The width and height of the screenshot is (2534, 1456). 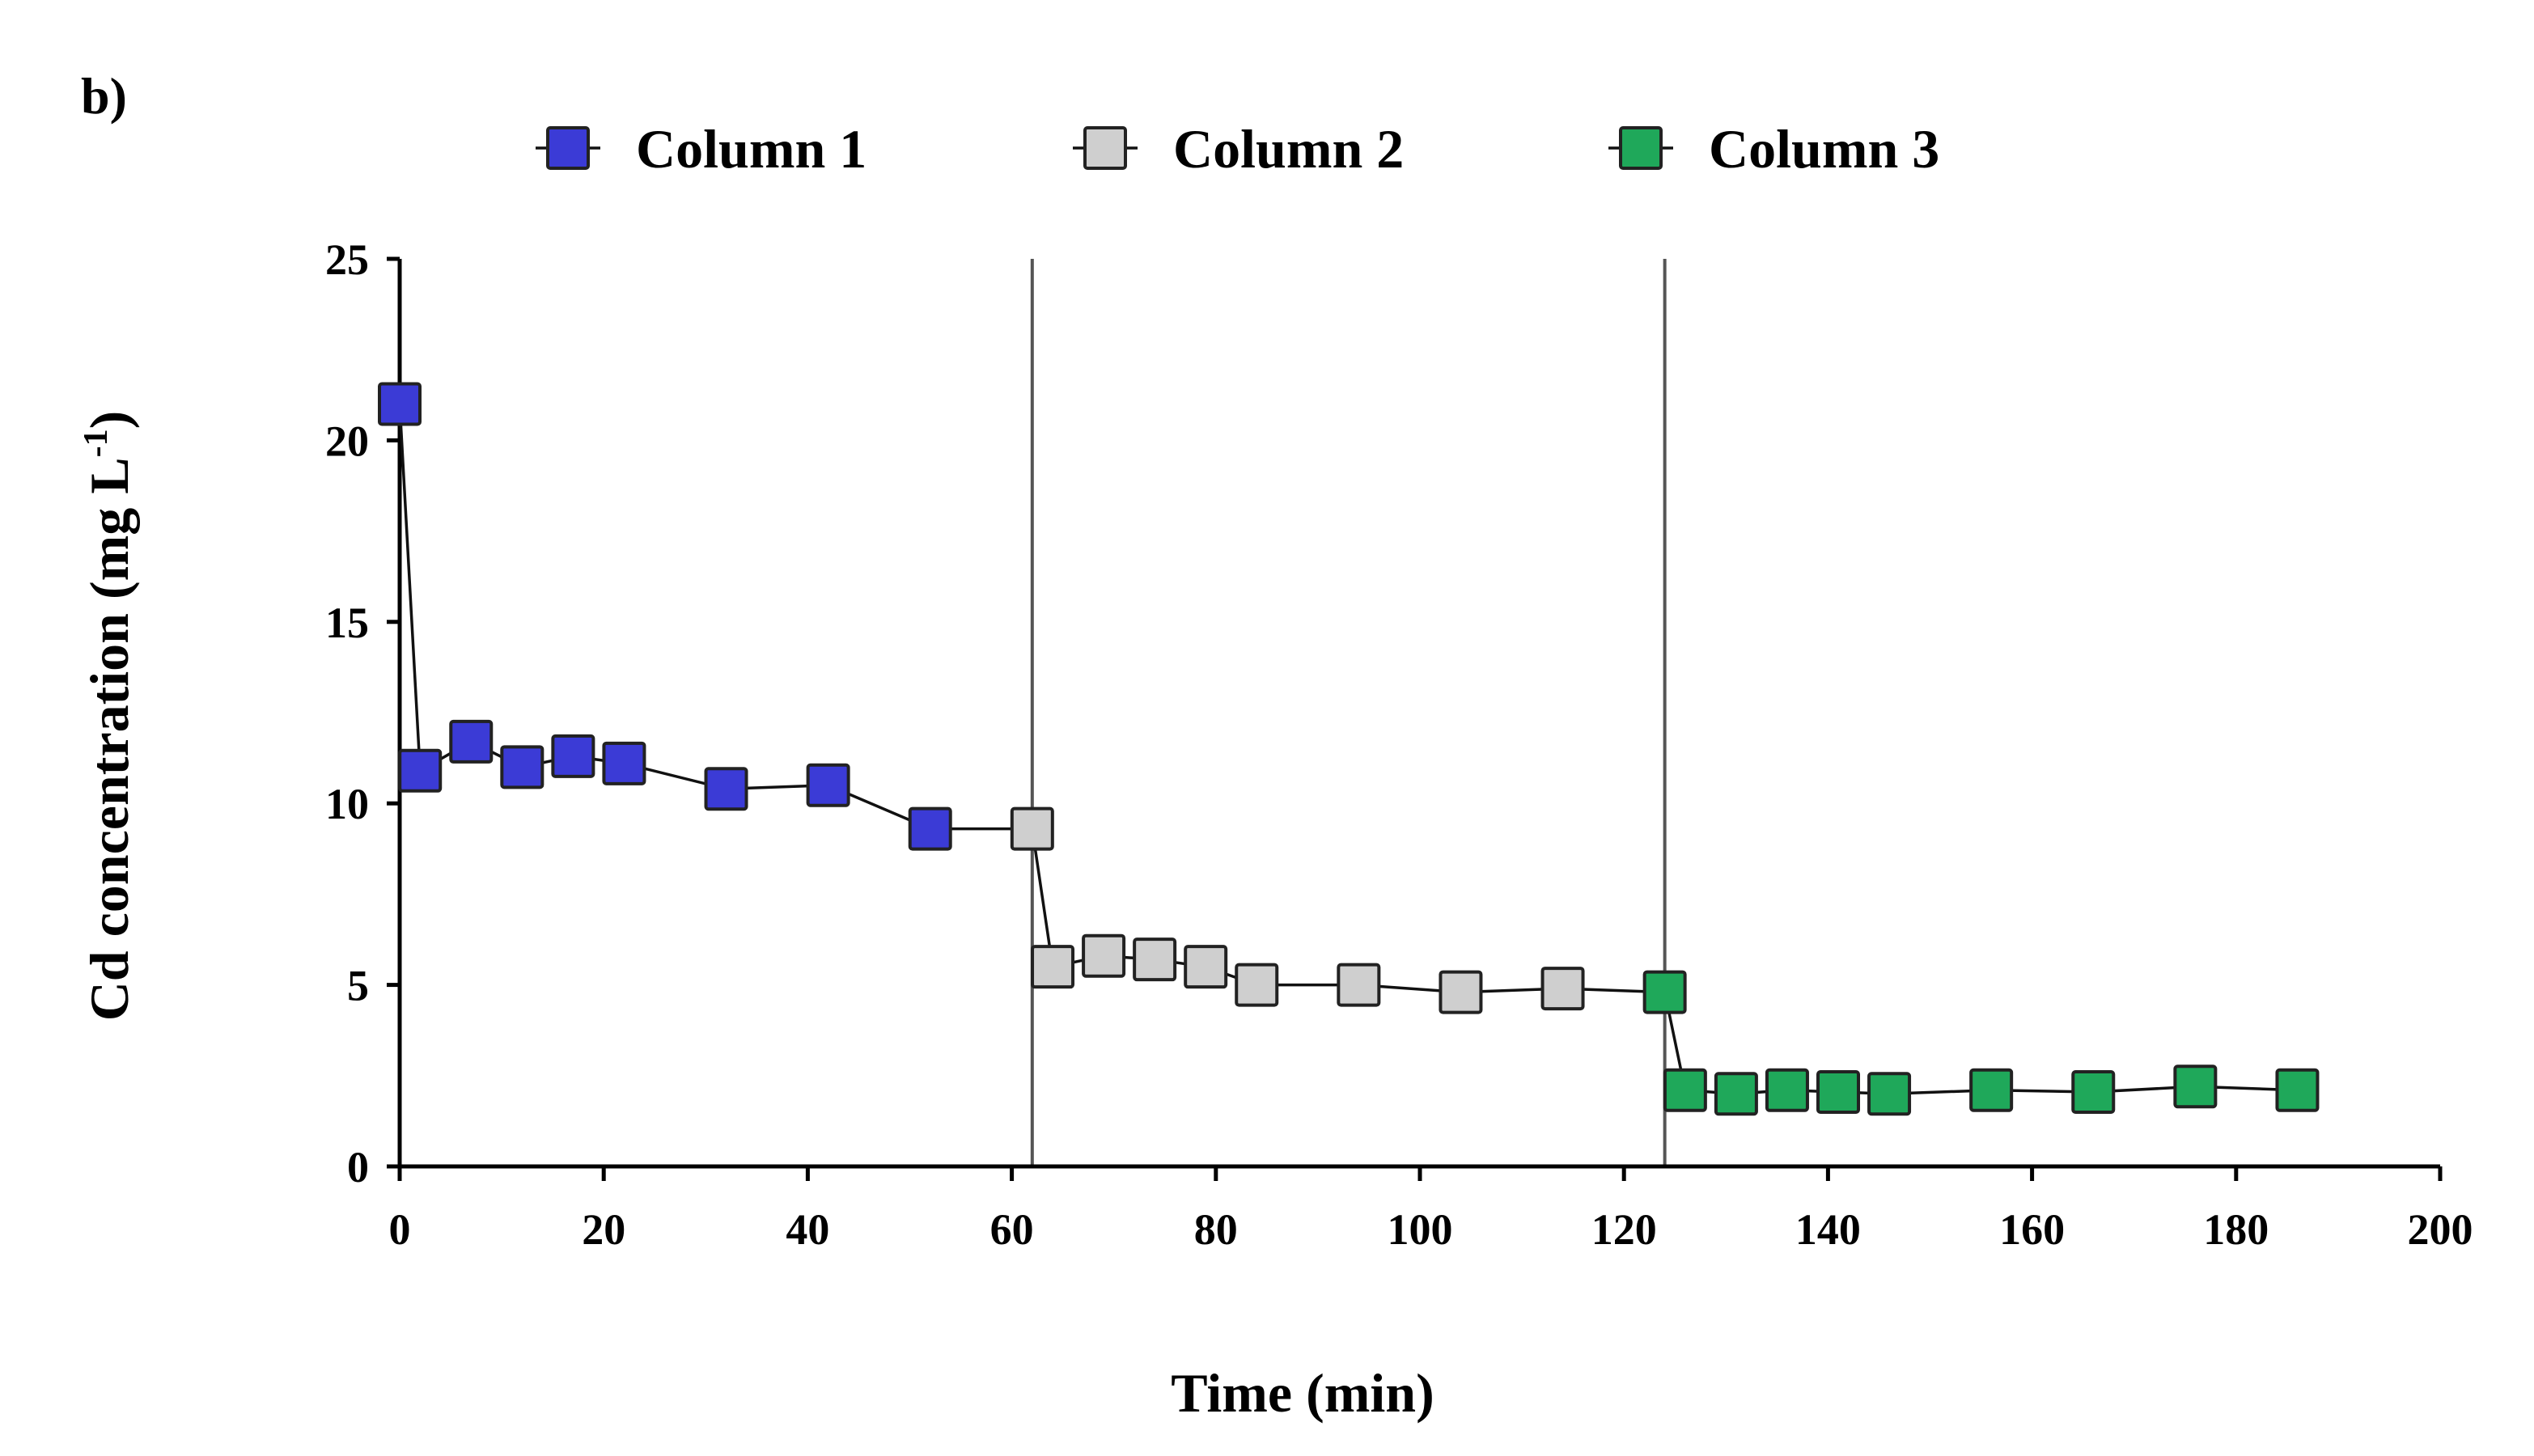 I want to click on legend-label: Column 3, so click(x=1824, y=149).